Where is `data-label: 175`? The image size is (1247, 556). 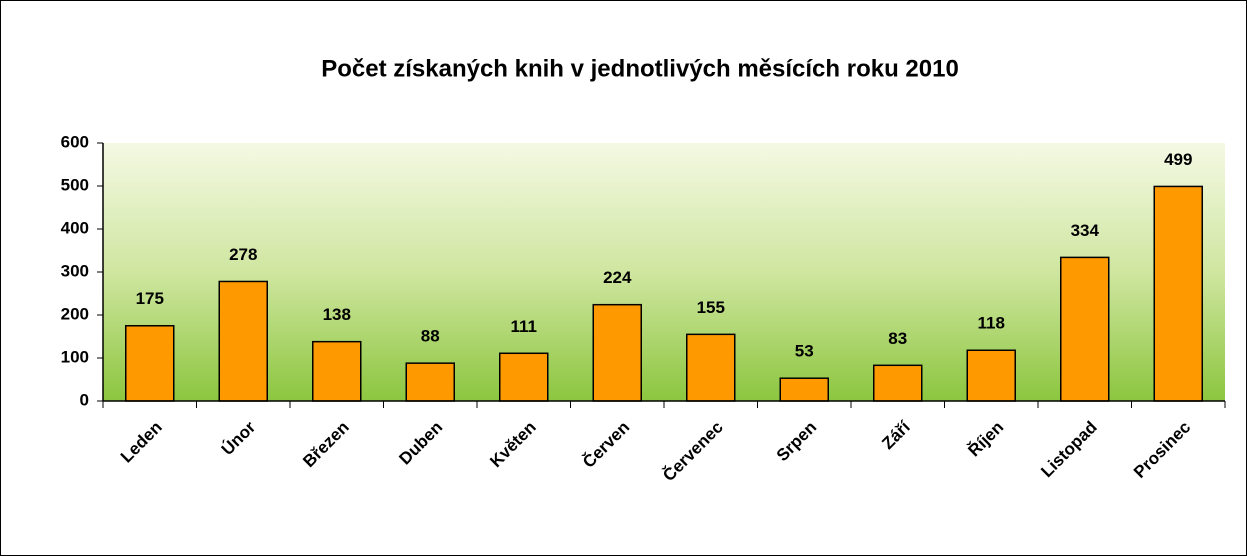
data-label: 175 is located at coordinates (150, 298).